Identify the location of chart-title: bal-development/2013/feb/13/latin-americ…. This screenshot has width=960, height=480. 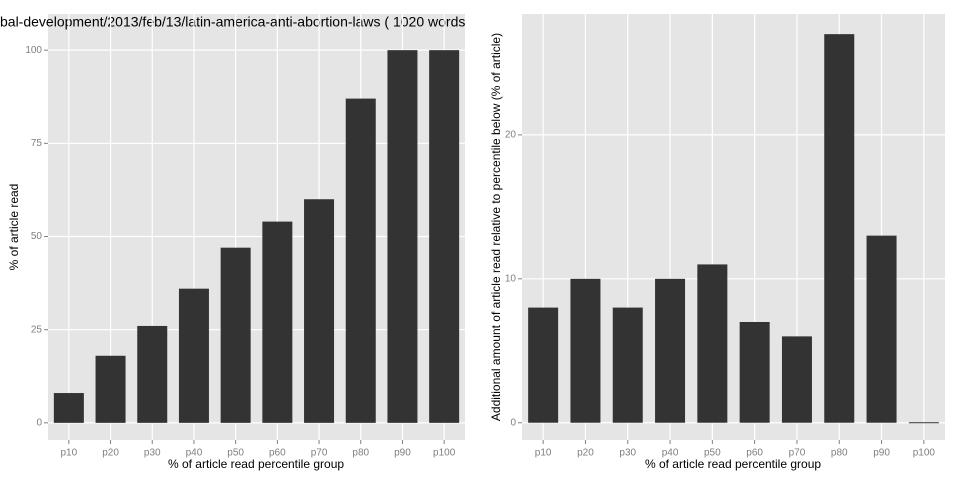
(232, 22).